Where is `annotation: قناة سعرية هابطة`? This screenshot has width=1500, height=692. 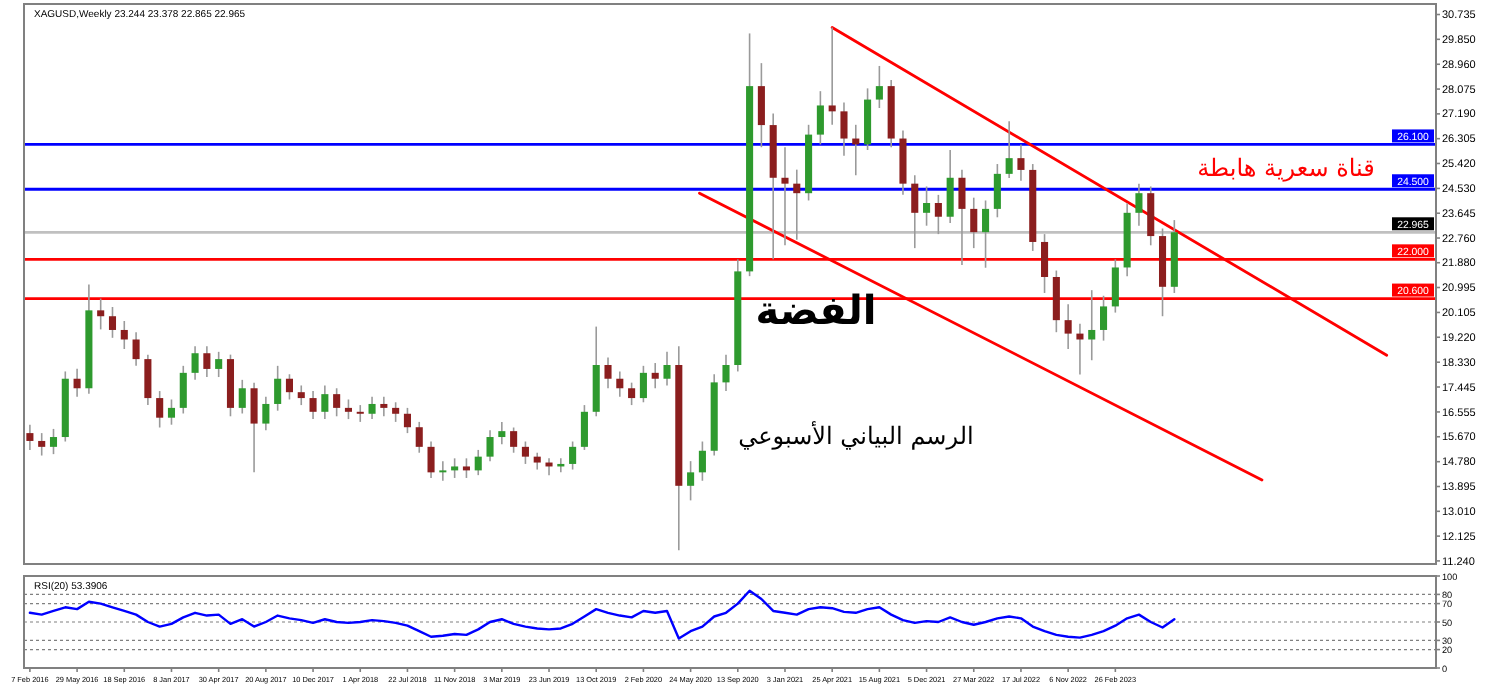
annotation: قناة سعرية هابطة is located at coordinates (1286, 168).